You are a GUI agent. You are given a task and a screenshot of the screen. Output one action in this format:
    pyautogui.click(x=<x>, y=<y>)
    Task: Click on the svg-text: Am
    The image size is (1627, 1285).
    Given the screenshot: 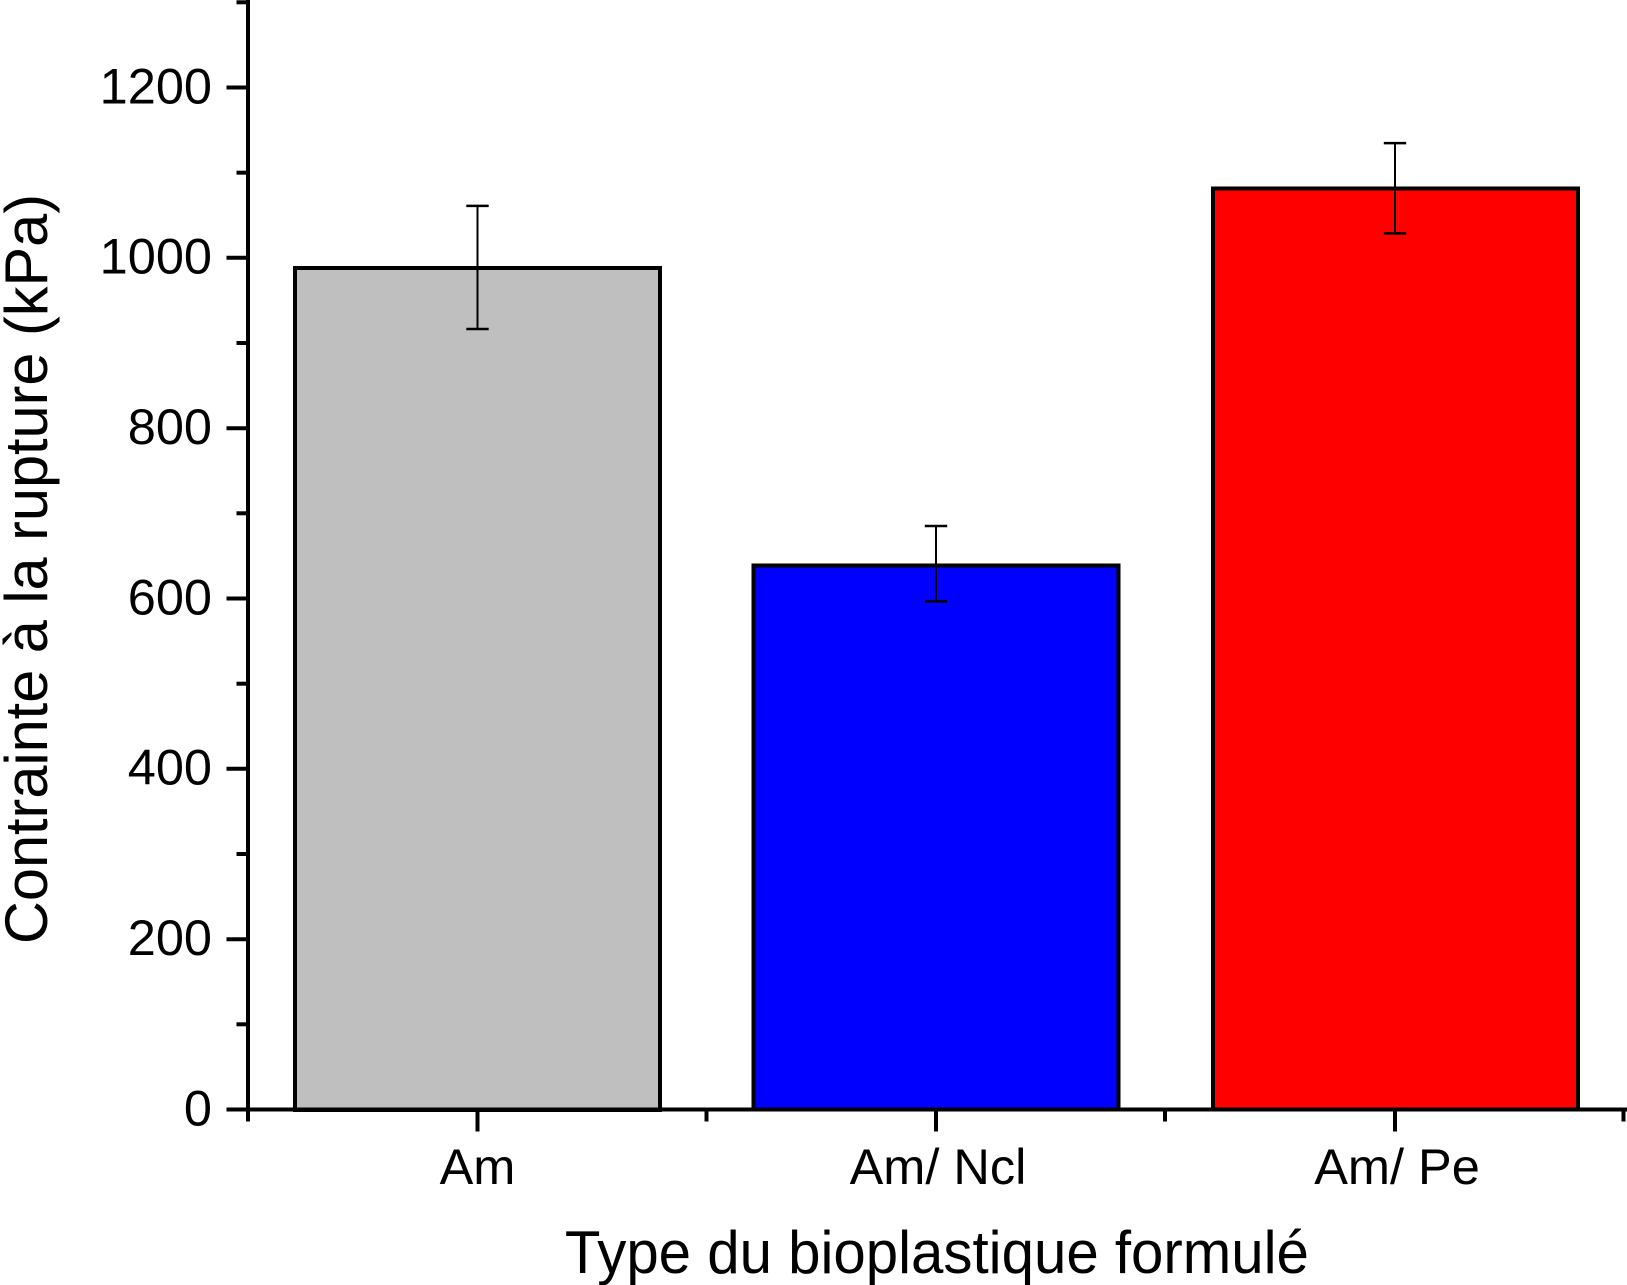 What is the action you would take?
    pyautogui.click(x=478, y=1166)
    